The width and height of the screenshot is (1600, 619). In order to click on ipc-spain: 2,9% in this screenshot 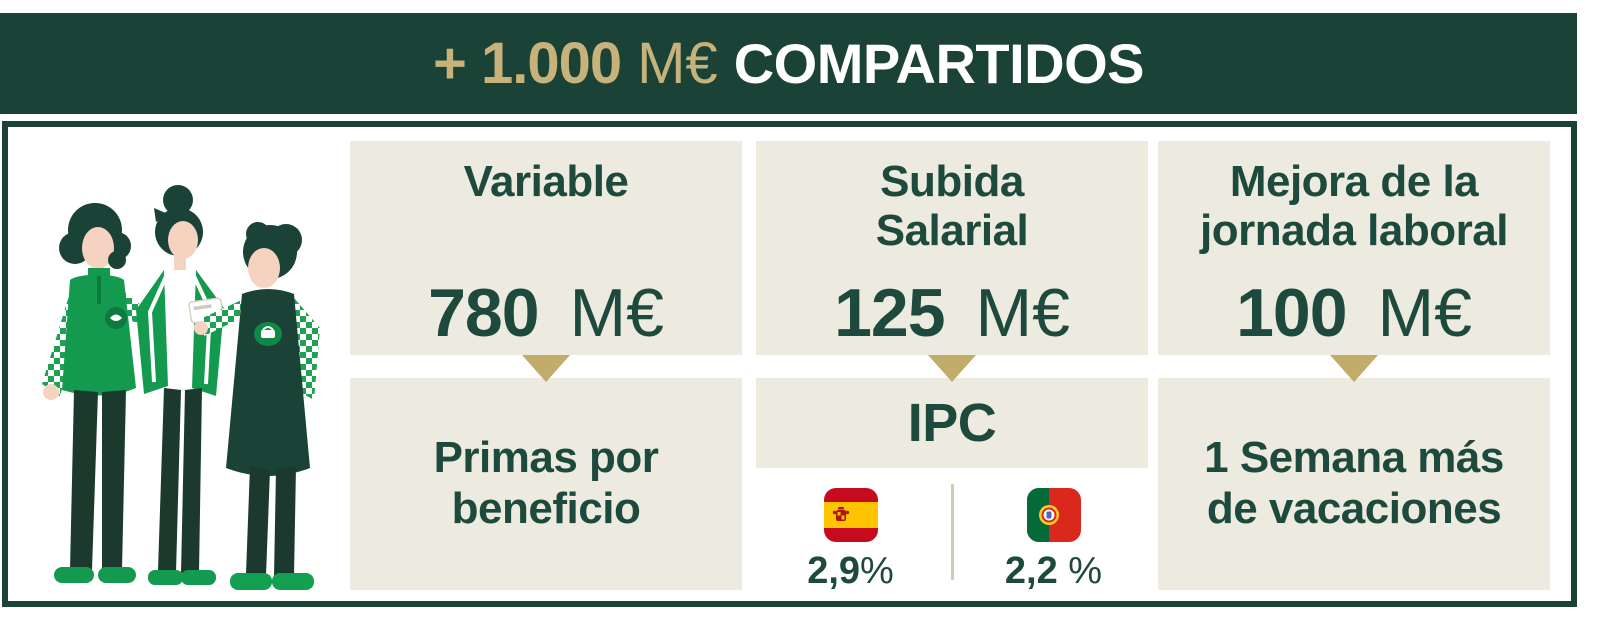, I will do `click(851, 530)`.